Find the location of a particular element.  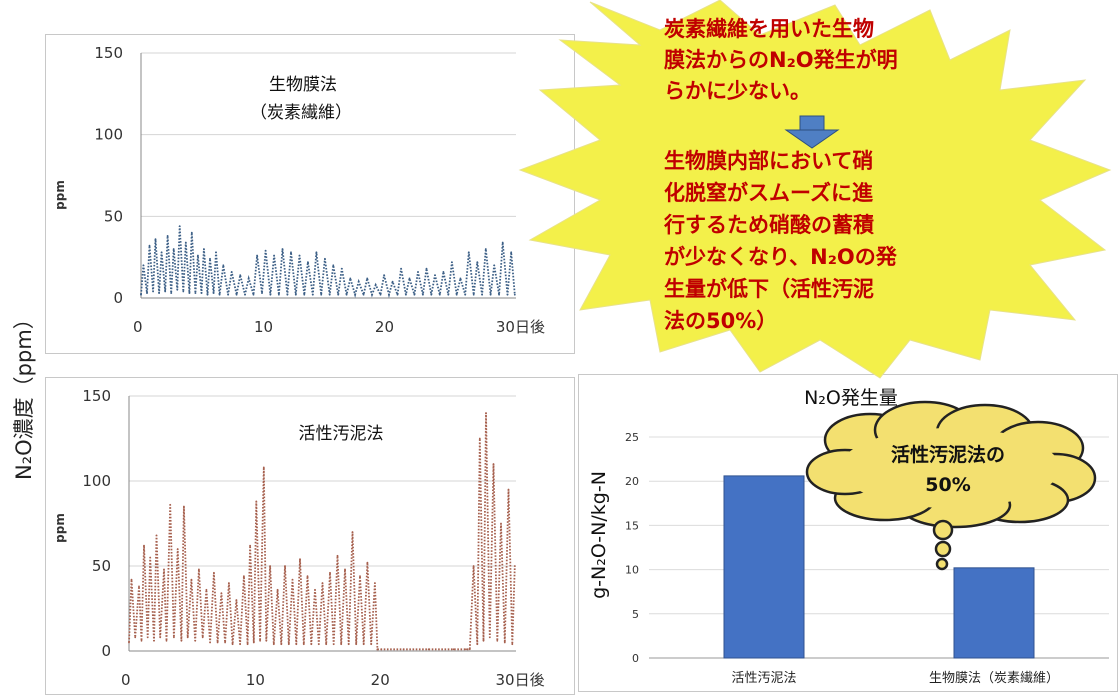

sludge-series is located at coordinates (322, 531).